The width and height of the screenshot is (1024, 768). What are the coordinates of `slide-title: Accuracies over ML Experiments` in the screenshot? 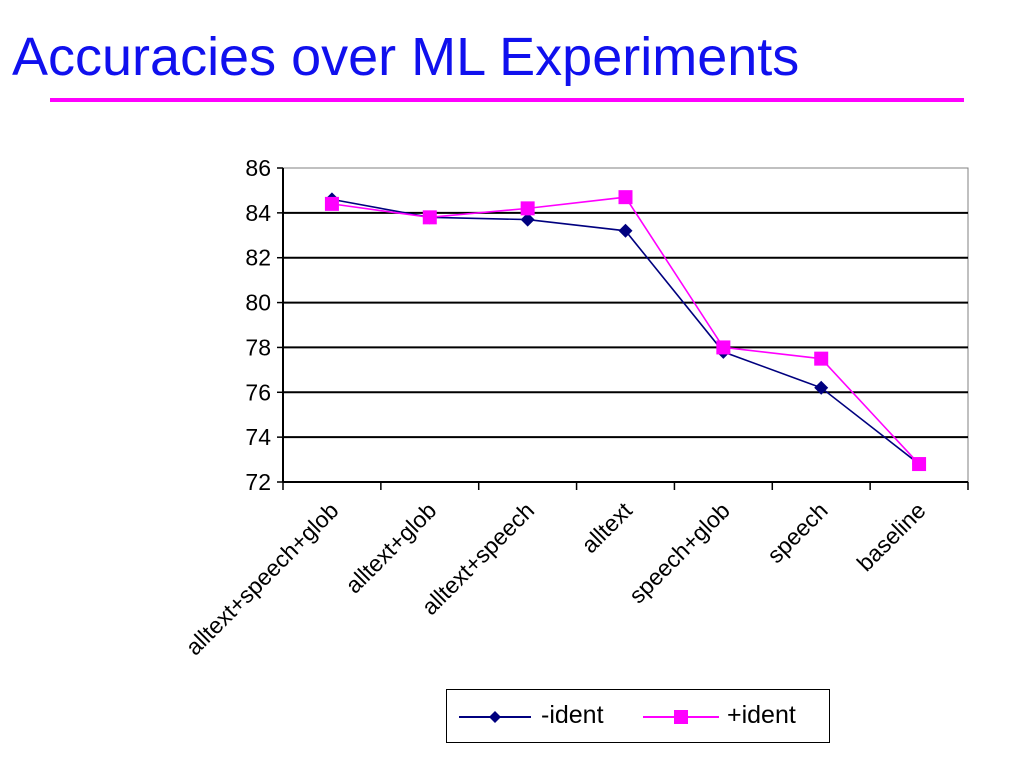 It's located at (406, 57).